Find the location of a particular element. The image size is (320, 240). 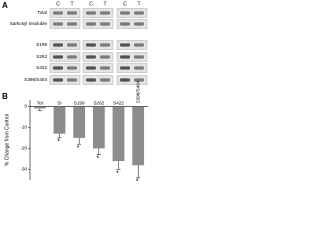

panel-label: A is located at coordinates (5, 5).